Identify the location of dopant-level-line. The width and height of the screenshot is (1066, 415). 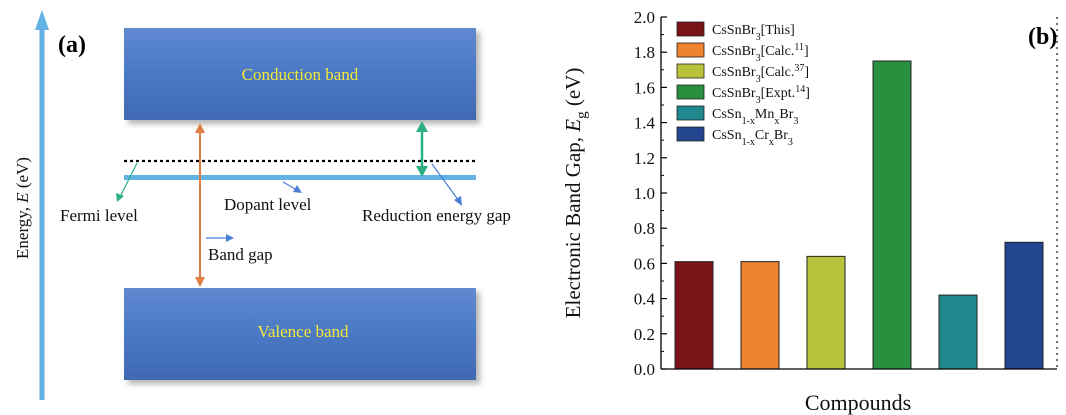
(300, 177).